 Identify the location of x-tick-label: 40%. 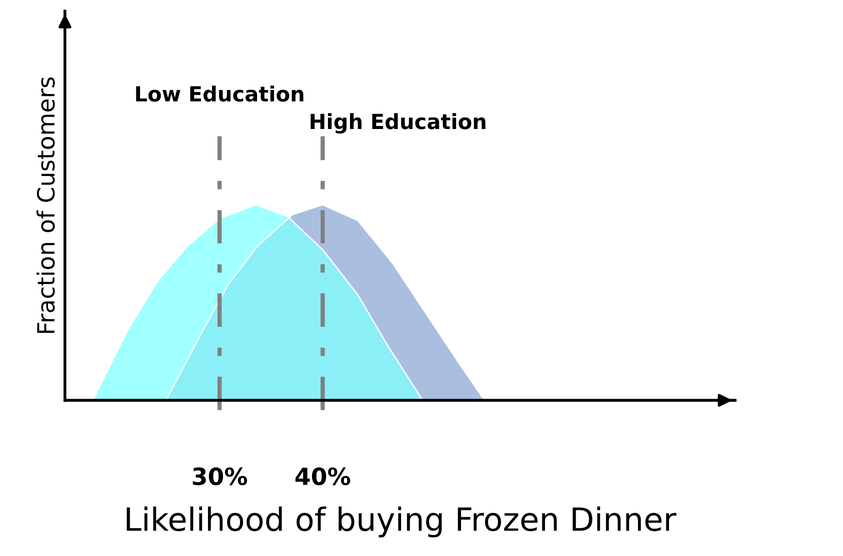
(322, 476).